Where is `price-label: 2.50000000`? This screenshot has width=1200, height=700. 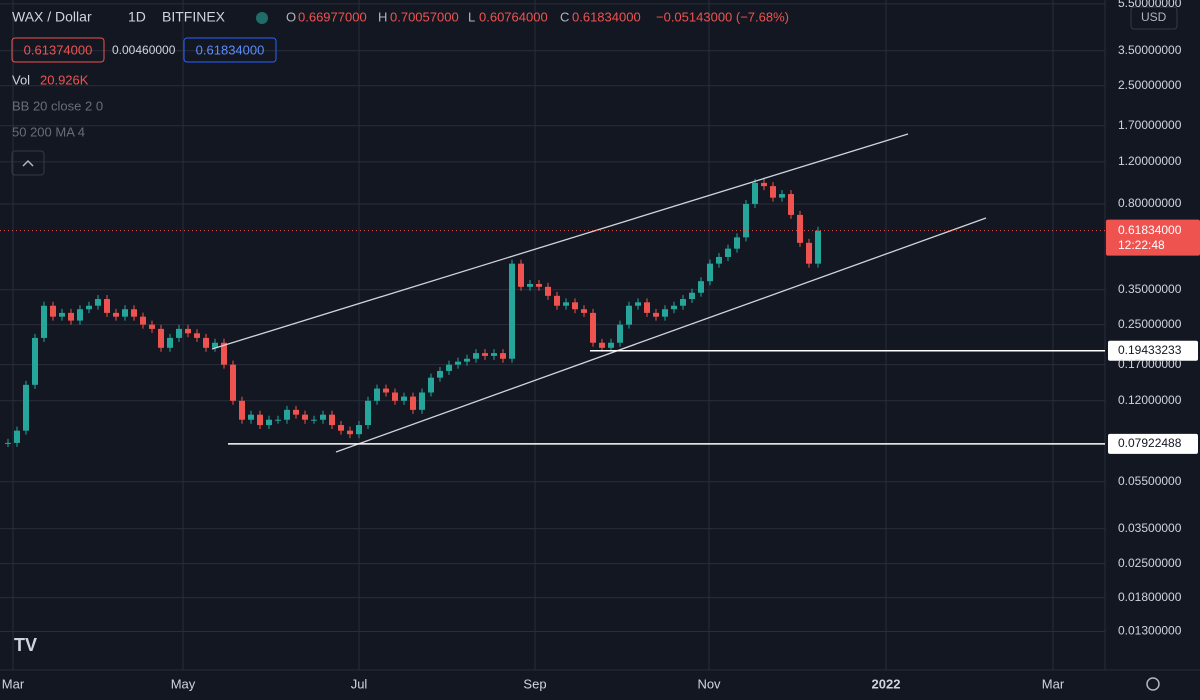 price-label: 2.50000000 is located at coordinates (1150, 85).